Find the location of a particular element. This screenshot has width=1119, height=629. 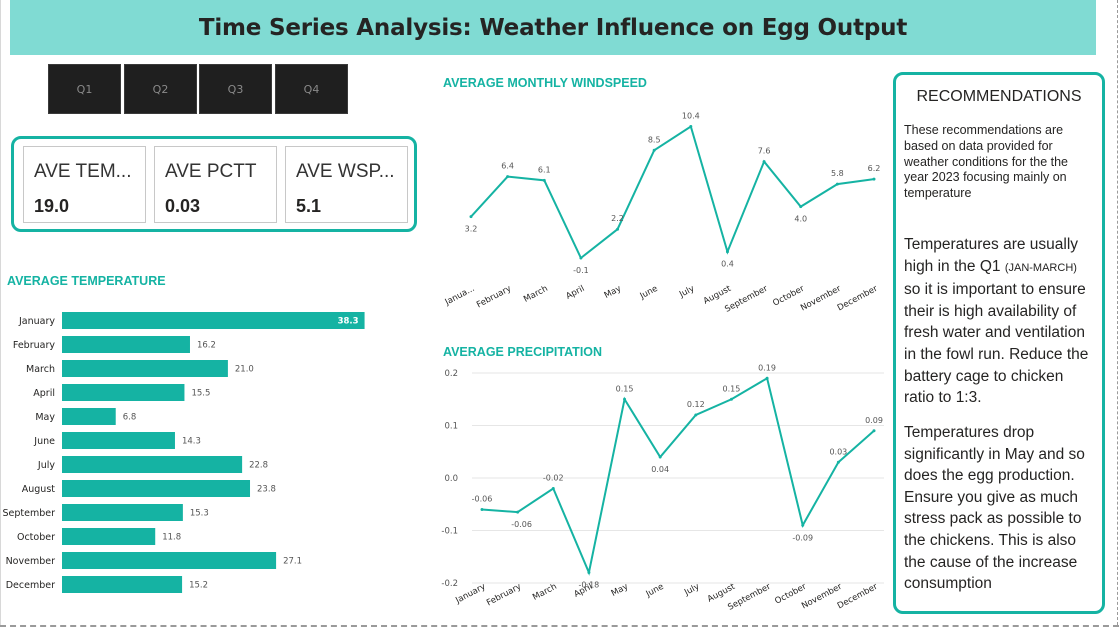

x-tick-label: January is located at coordinates (470, 594).